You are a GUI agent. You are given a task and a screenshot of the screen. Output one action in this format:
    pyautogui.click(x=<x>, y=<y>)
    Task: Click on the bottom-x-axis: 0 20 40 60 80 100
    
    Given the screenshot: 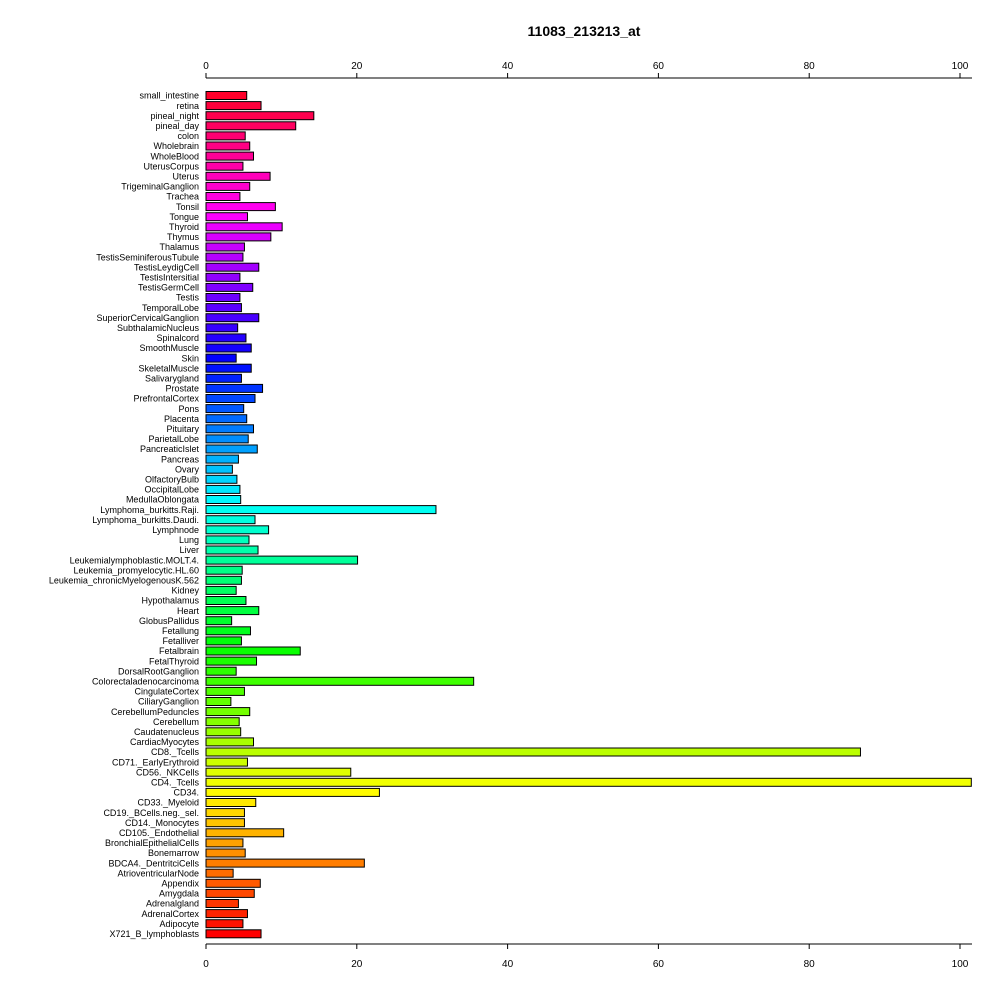 What is the action you would take?
    pyautogui.click(x=587, y=956)
    